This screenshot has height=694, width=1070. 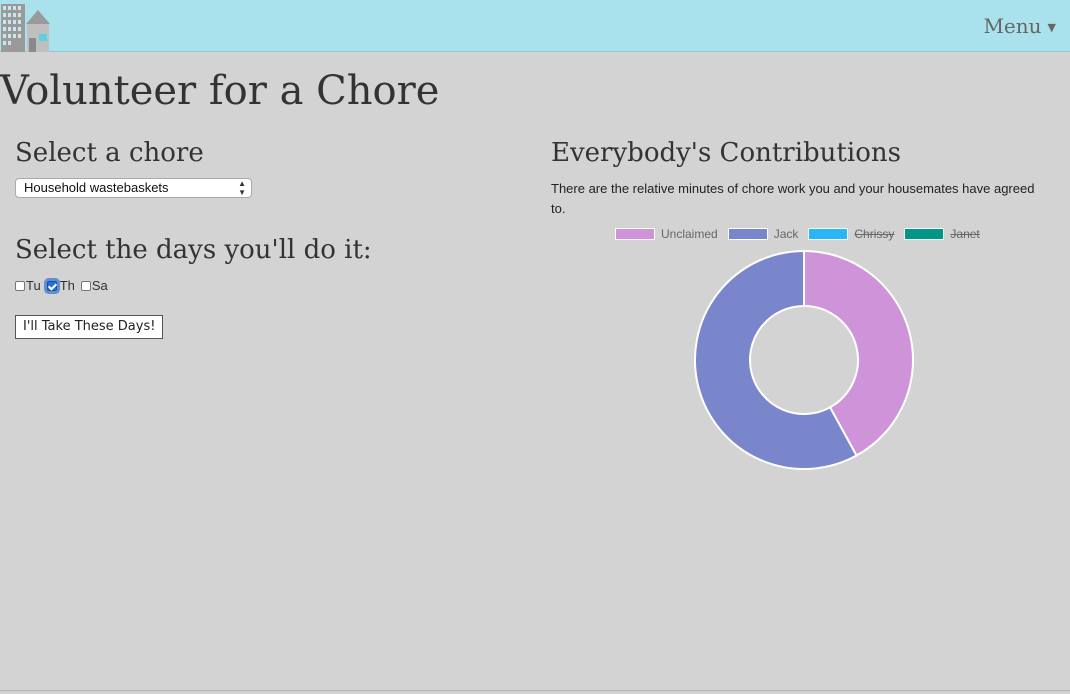 What do you see at coordinates (26, 27) in the screenshot?
I see `house-building-logo-icon` at bounding box center [26, 27].